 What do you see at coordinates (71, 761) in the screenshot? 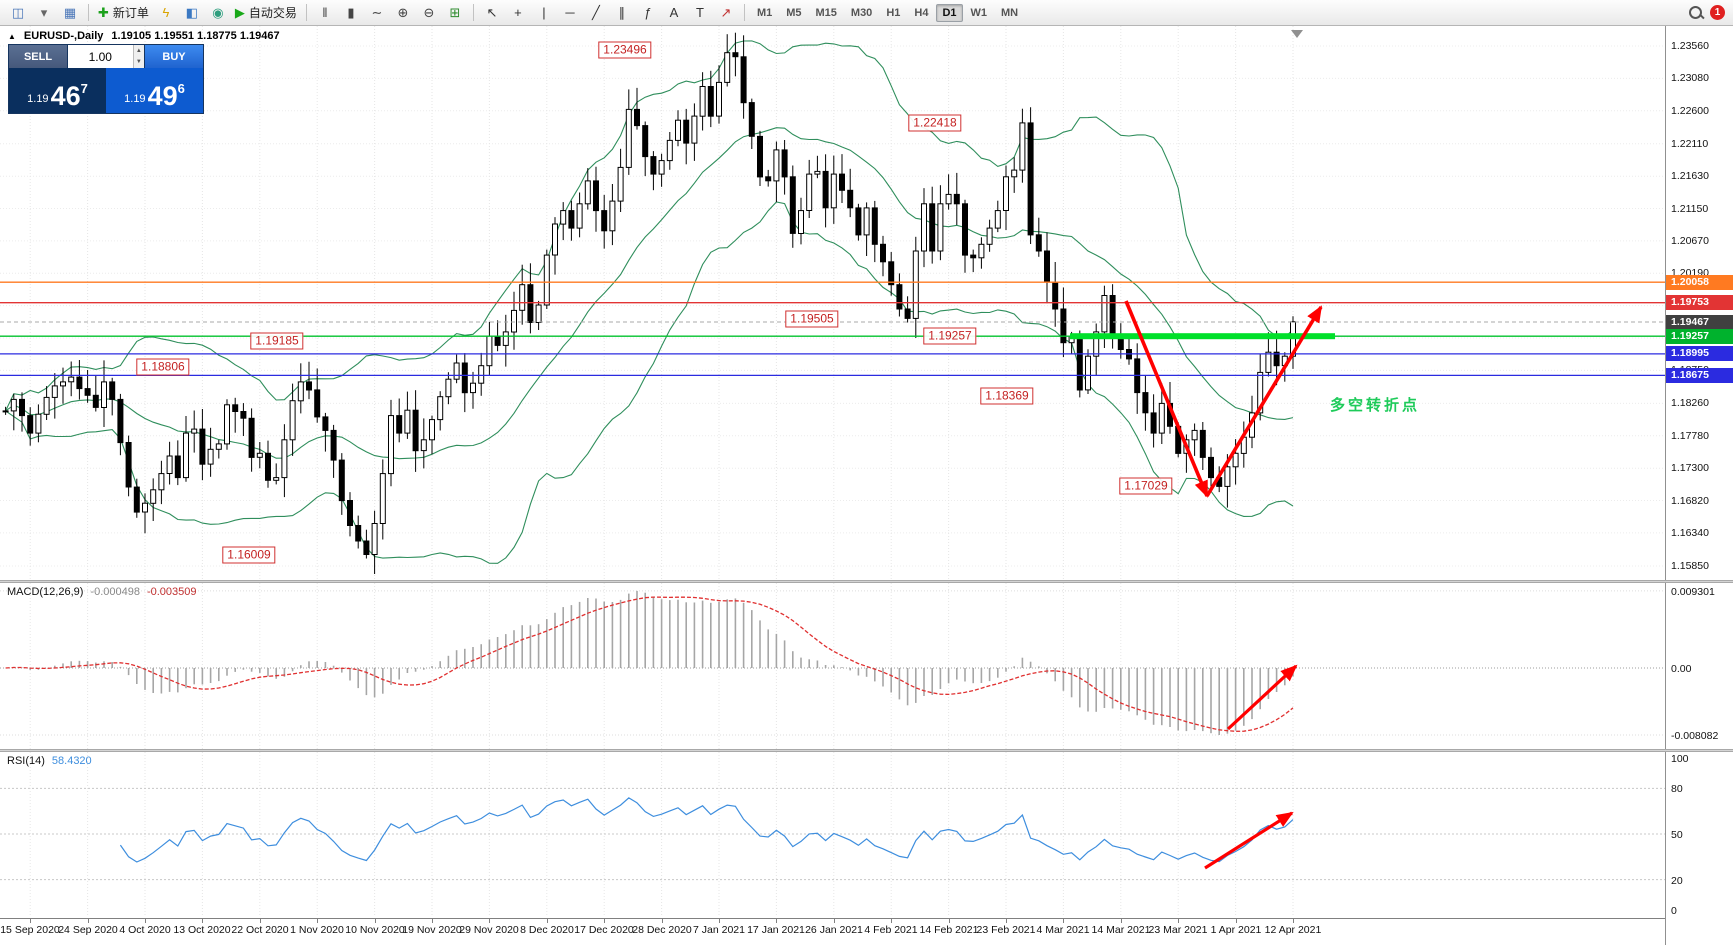
I see `rsi-value: 58.4320` at bounding box center [71, 761].